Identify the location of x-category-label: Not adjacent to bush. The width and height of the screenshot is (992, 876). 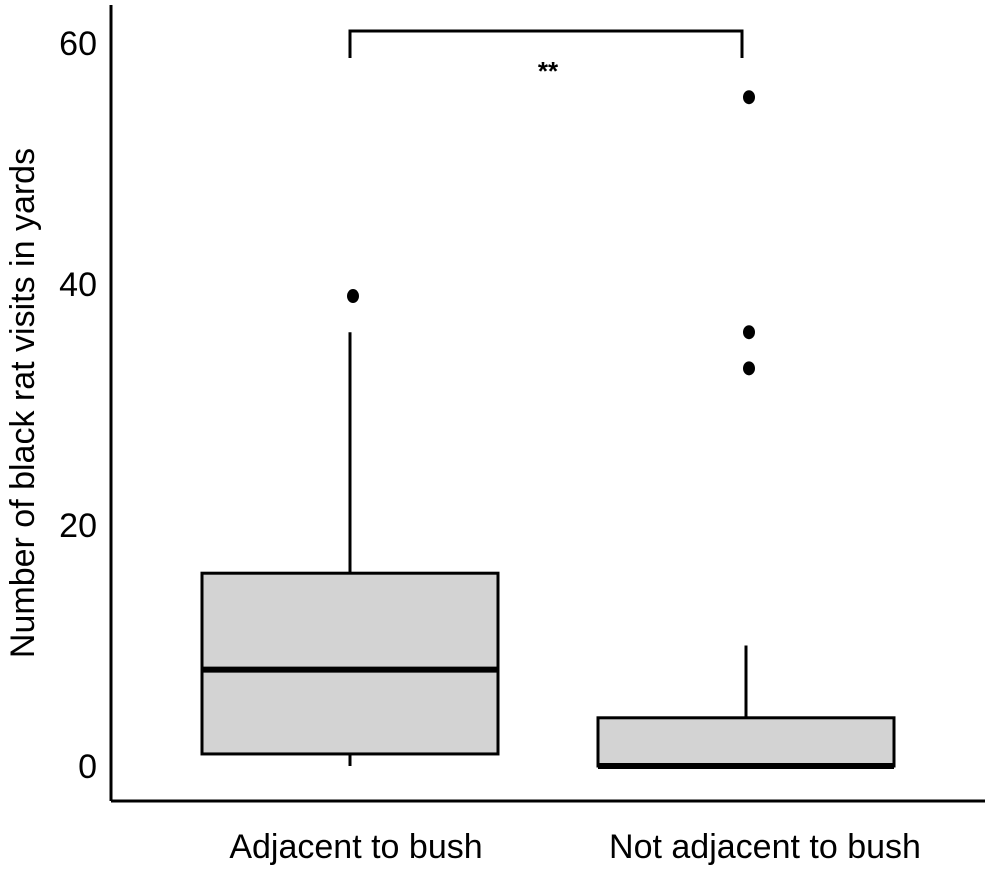
(765, 847).